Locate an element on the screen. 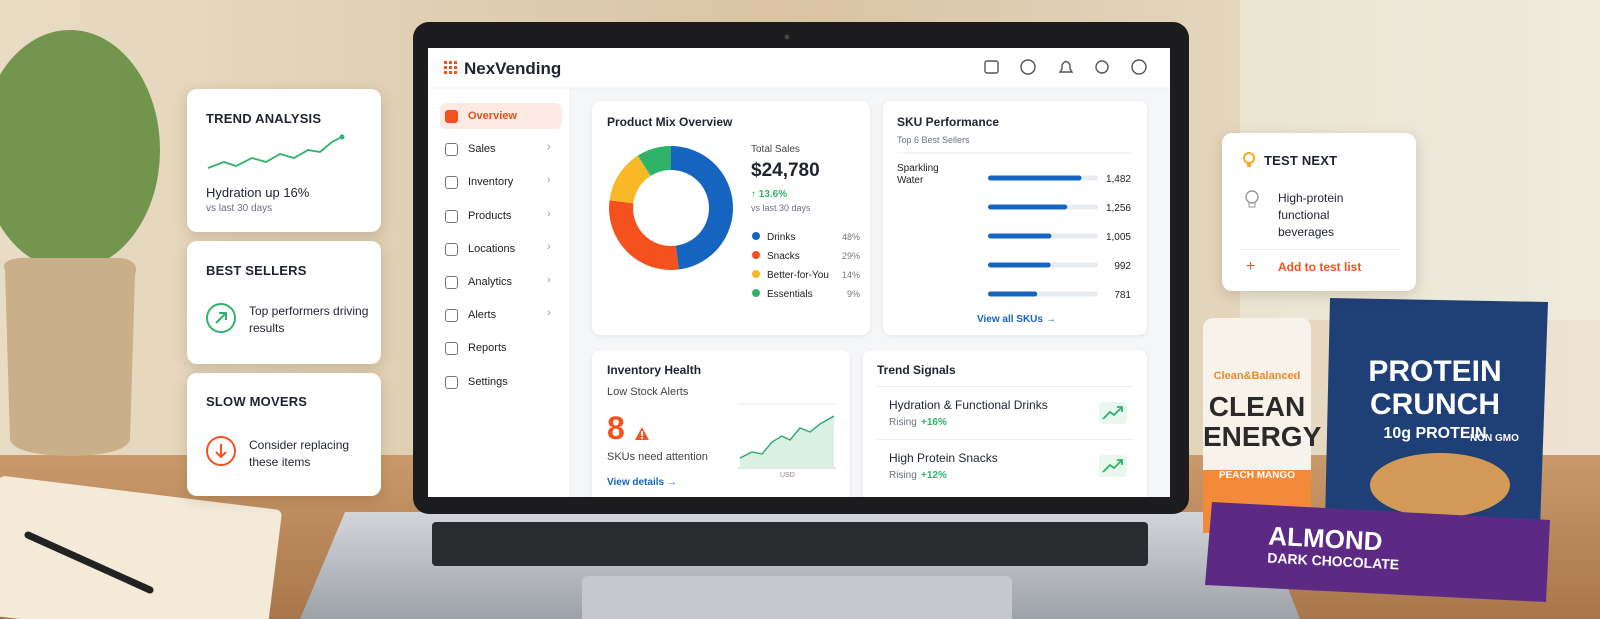 Image resolution: width=1600 pixels, height=619 pixels. bell-icon is located at coordinates (1066, 66).